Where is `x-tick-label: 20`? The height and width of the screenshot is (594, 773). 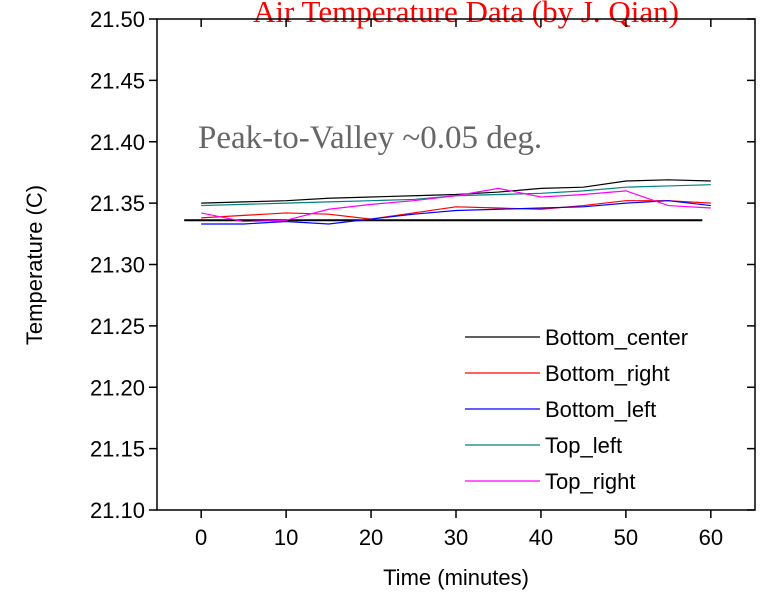
x-tick-label: 20 is located at coordinates (371, 537).